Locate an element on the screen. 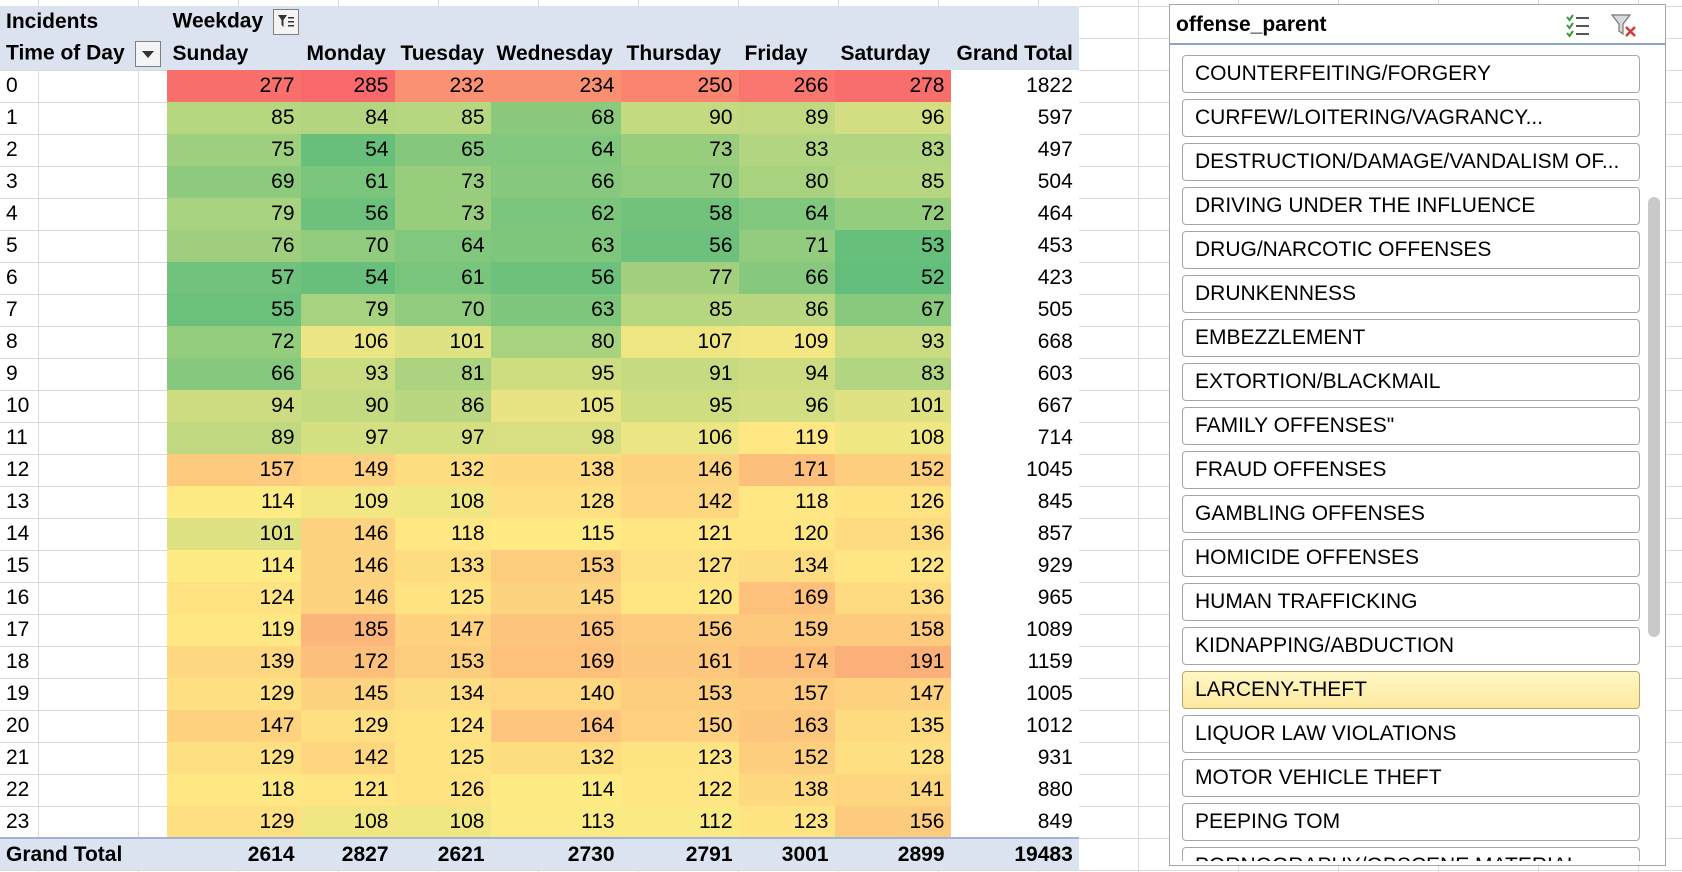  row-label: 6 is located at coordinates (12, 277).